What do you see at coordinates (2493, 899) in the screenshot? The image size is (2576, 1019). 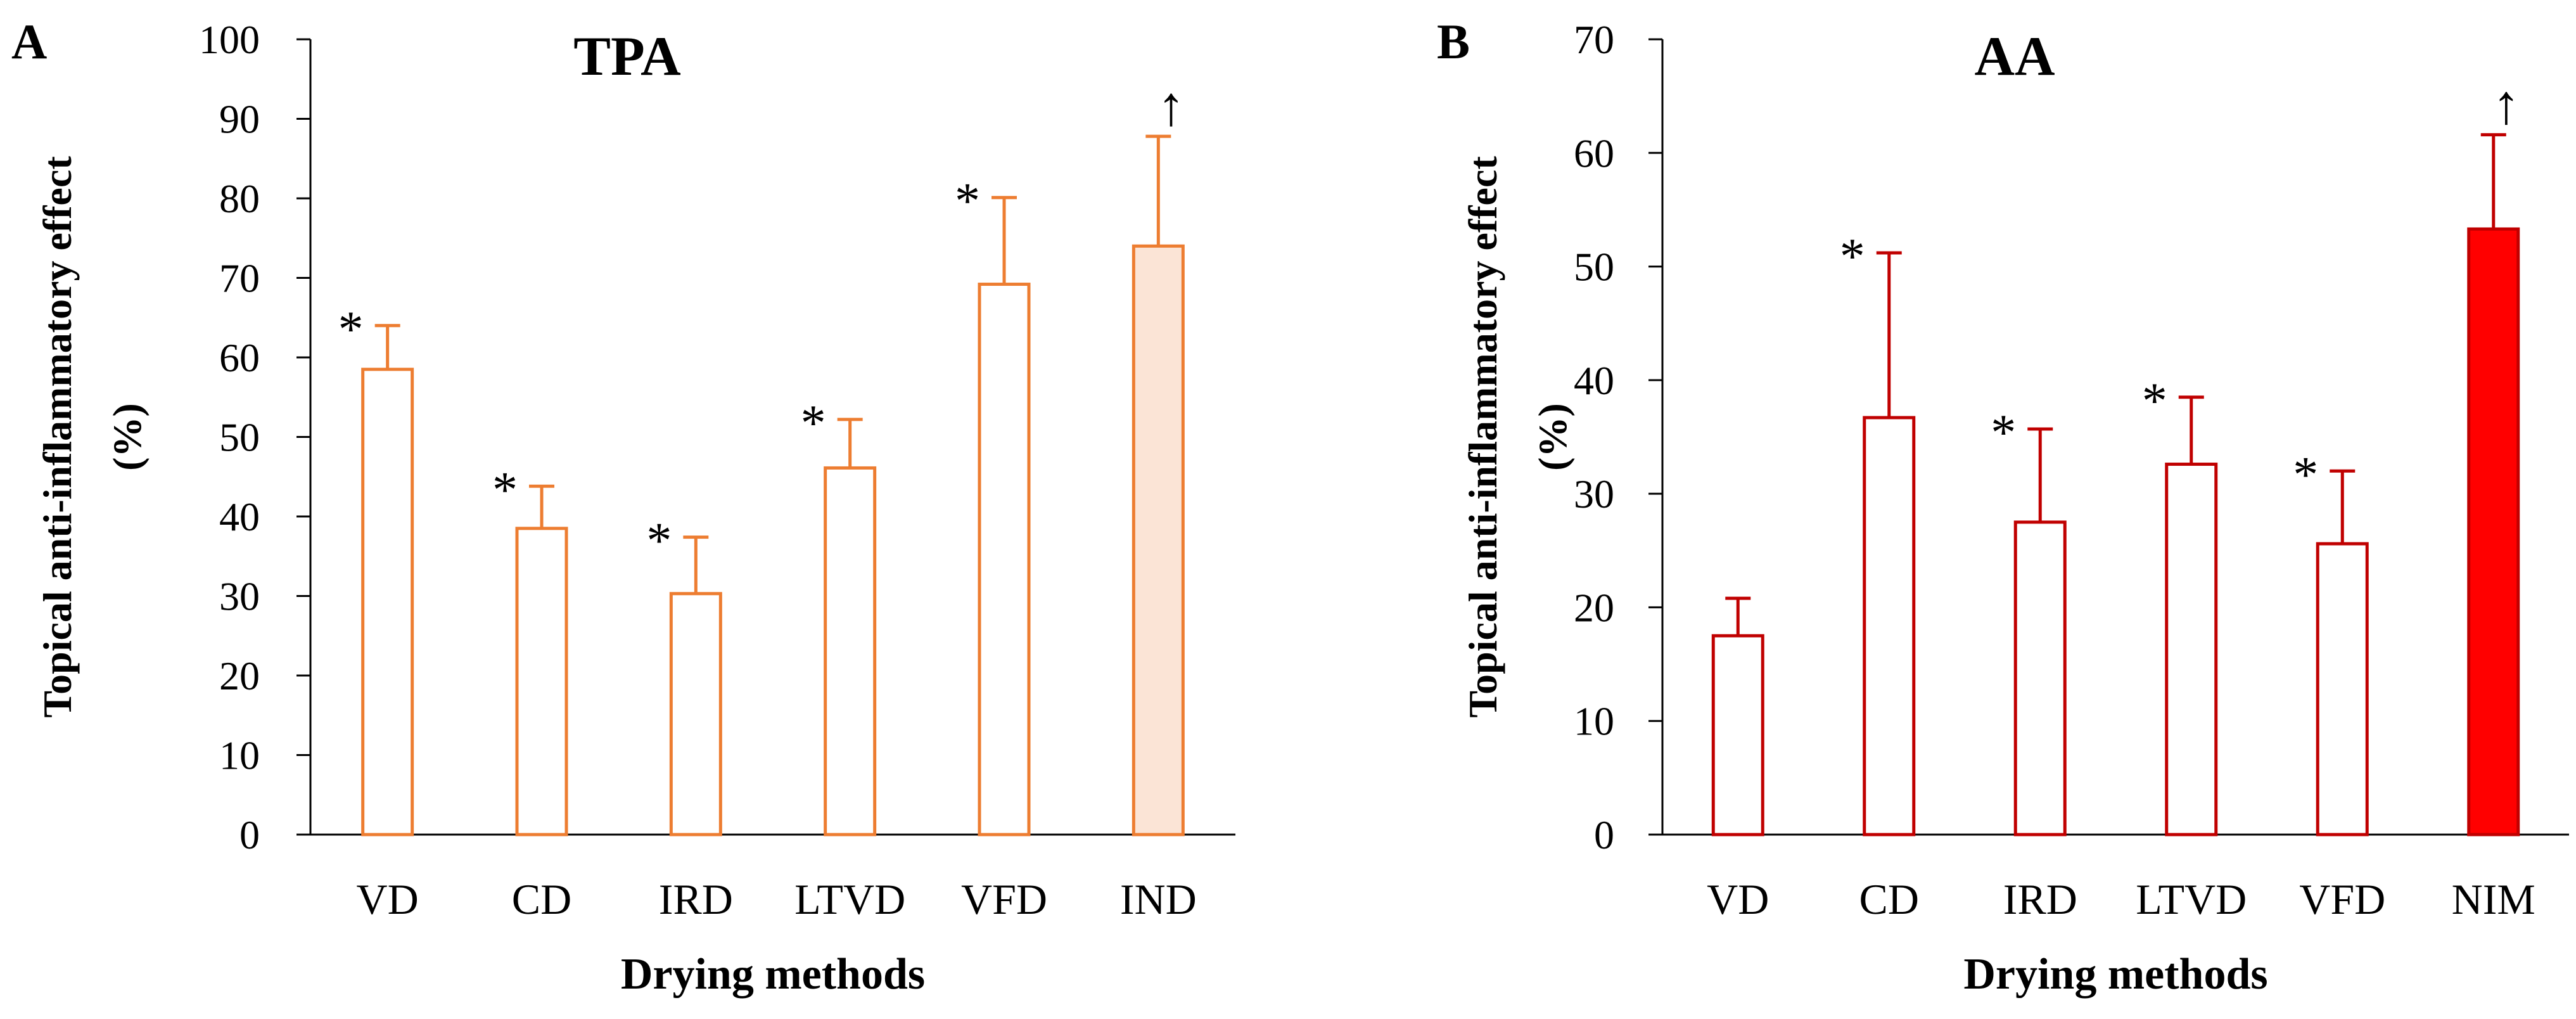 I see `x-tick-label: NIM` at bounding box center [2493, 899].